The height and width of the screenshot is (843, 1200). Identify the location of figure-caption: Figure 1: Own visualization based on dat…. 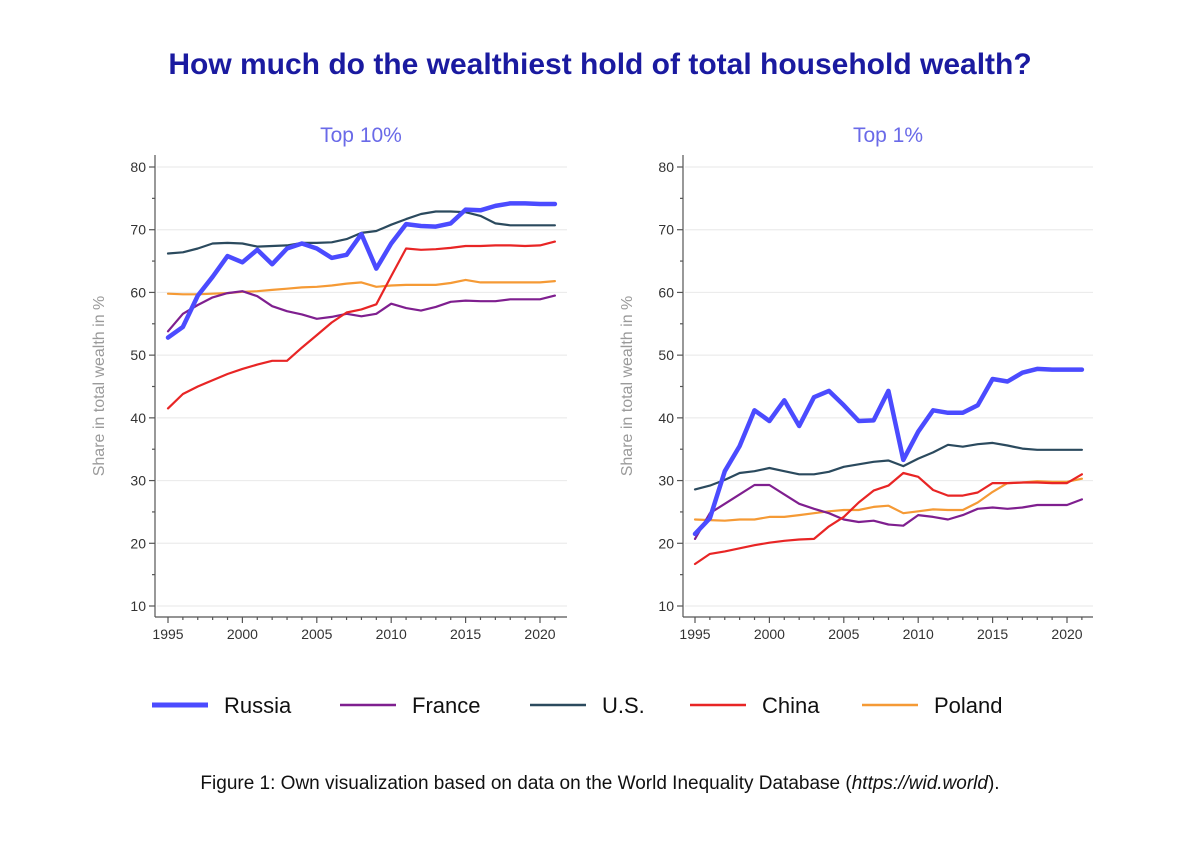
(600, 784).